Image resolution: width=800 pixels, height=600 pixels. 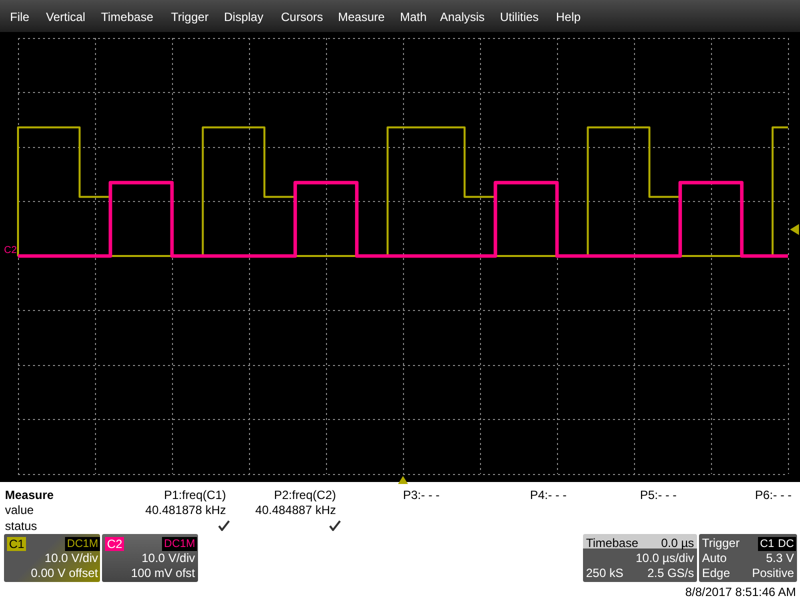 I want to click on text: 0.00 V offset, so click(x=64, y=573).